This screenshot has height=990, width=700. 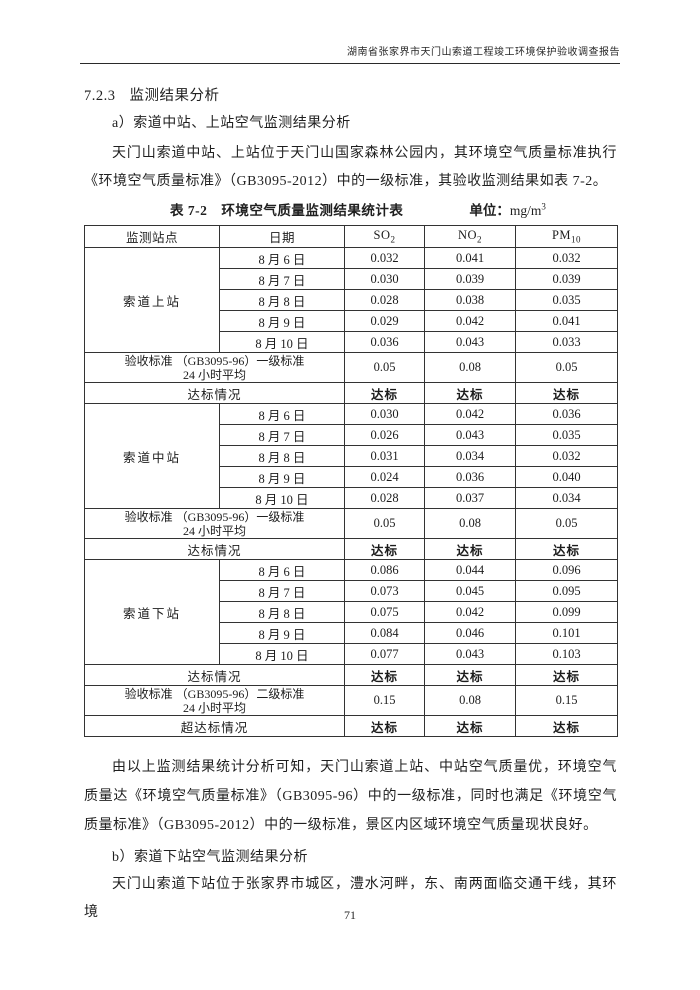 I want to click on table-row: 索道上站 8 月 6 日 0.032 0.041 0.032, so click(x=351, y=300).